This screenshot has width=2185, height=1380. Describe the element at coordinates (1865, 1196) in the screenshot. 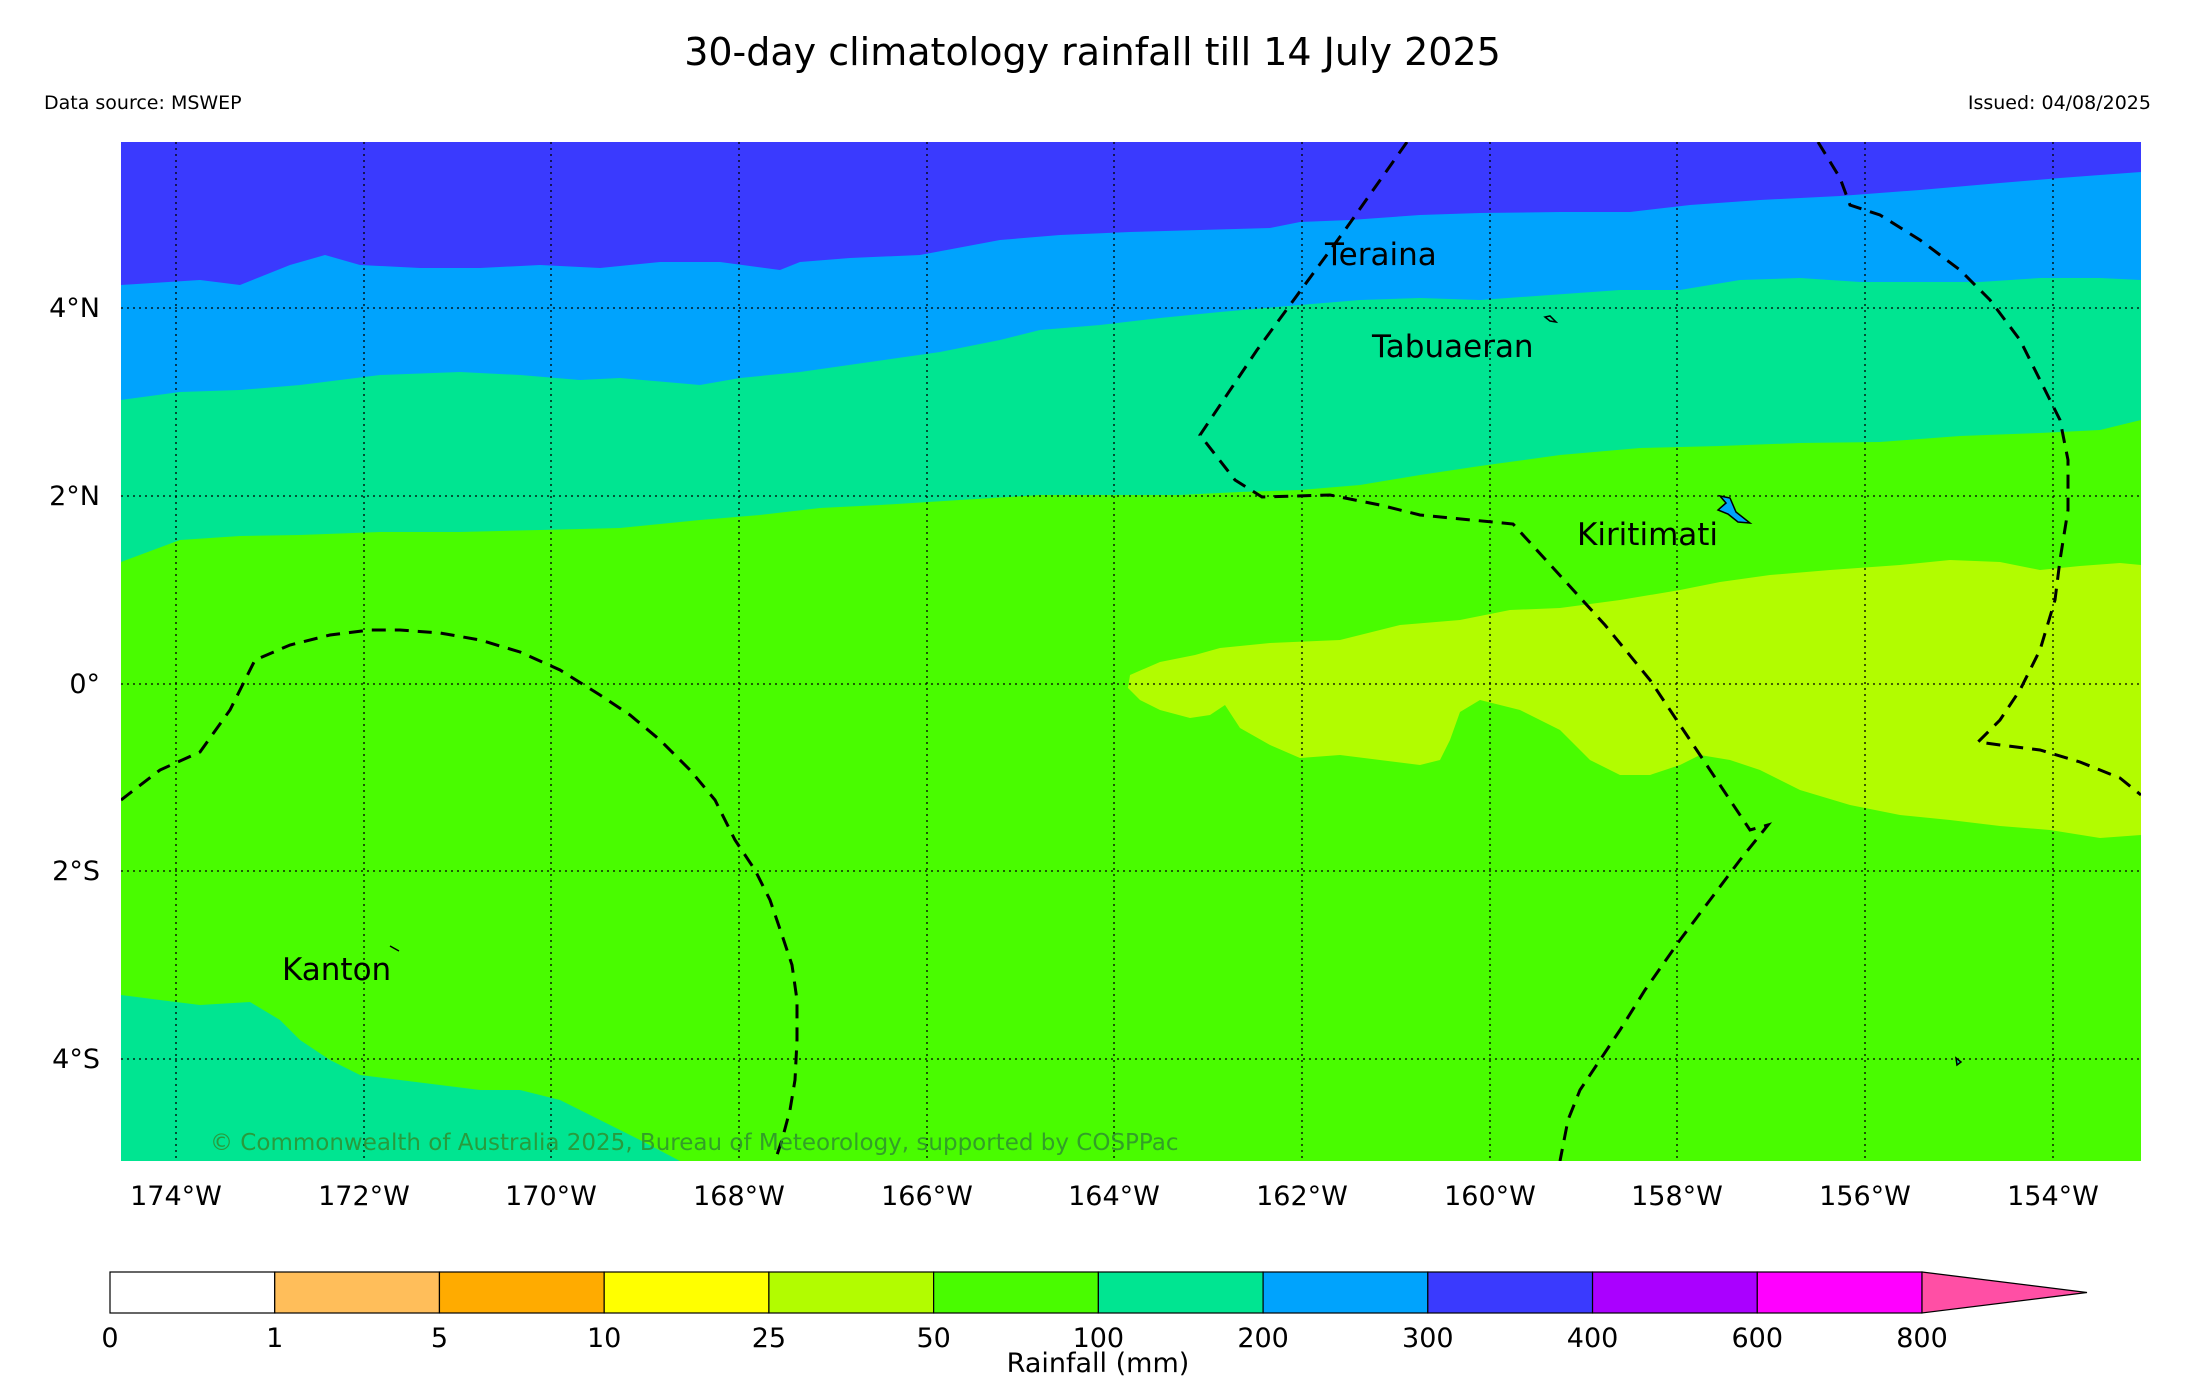

I see `lon-tick: 156°W` at that location.